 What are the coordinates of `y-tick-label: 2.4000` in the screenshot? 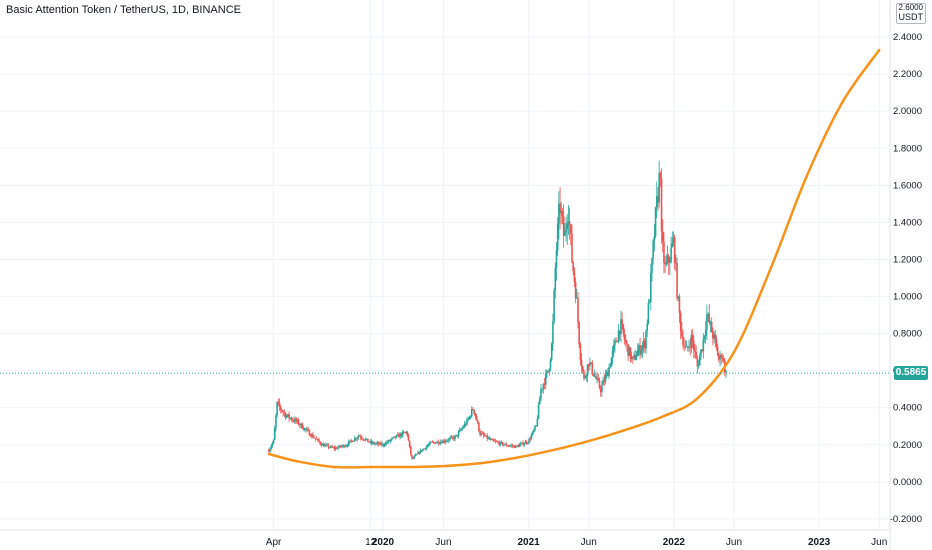 It's located at (907, 37).